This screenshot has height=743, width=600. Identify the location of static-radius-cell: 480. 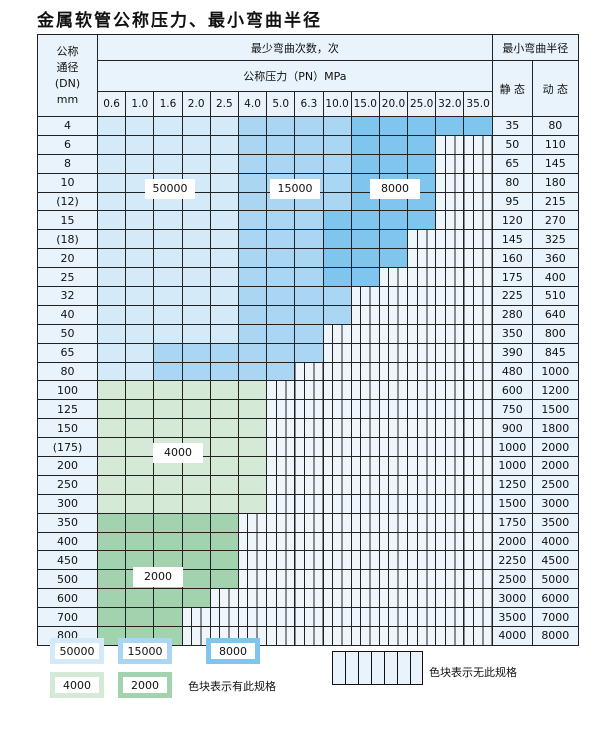
(512, 371).